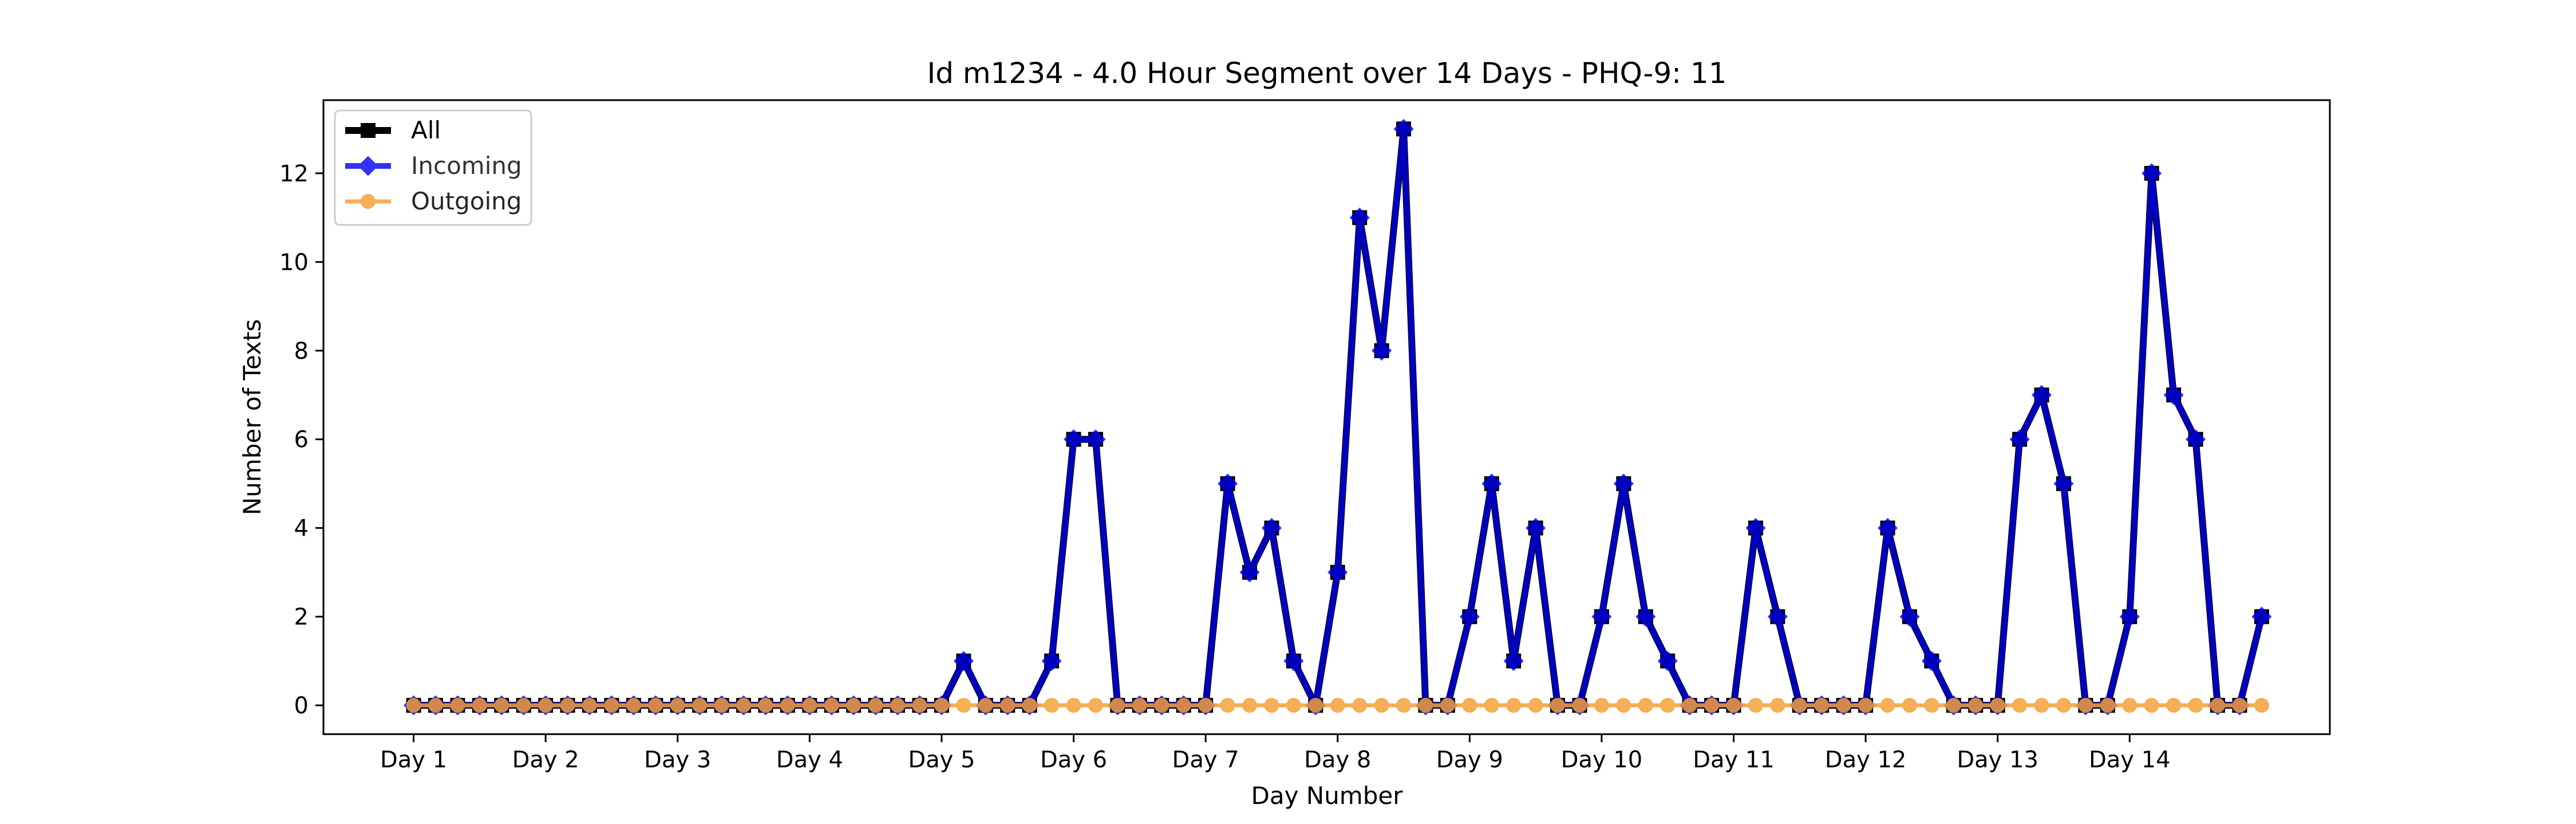 This screenshot has height=824, width=2576. What do you see at coordinates (466, 166) in the screenshot?
I see `legend-label: Incoming` at bounding box center [466, 166].